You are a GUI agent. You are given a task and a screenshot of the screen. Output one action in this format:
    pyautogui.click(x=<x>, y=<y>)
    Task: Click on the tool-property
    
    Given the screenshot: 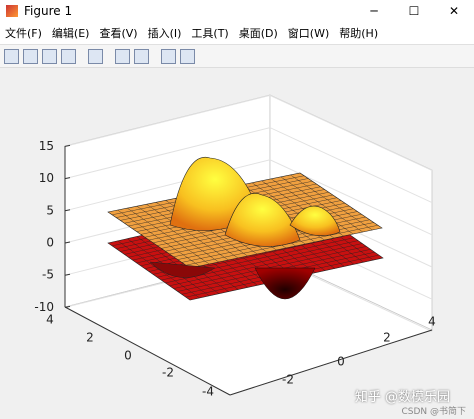 What is the action you would take?
    pyautogui.click(x=187, y=56)
    